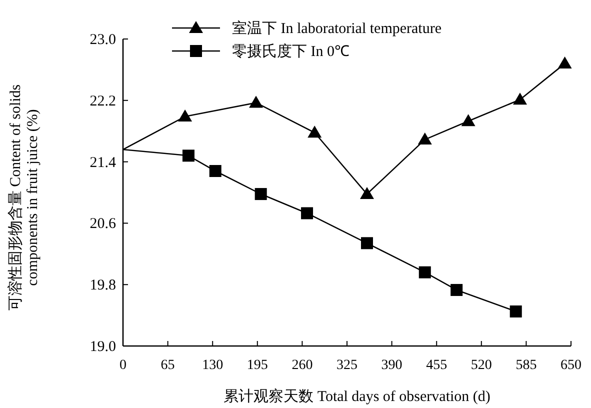 This screenshot has height=408, width=591. I want to click on x-tick-label: 455, so click(437, 365).